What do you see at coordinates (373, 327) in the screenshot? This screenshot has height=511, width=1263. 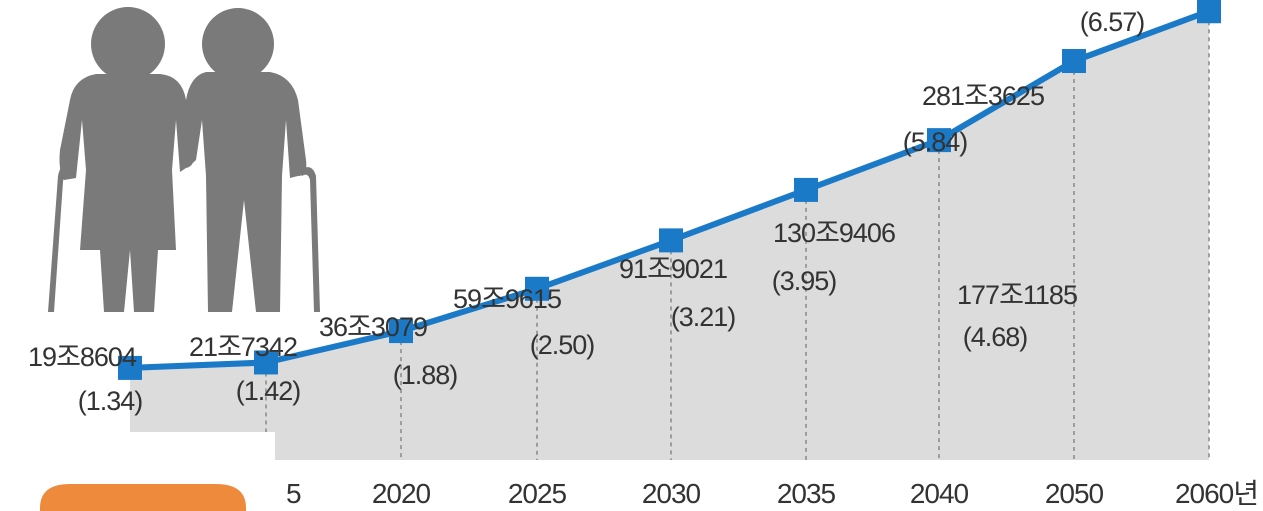 I see `data-label-amount: 36조3079` at bounding box center [373, 327].